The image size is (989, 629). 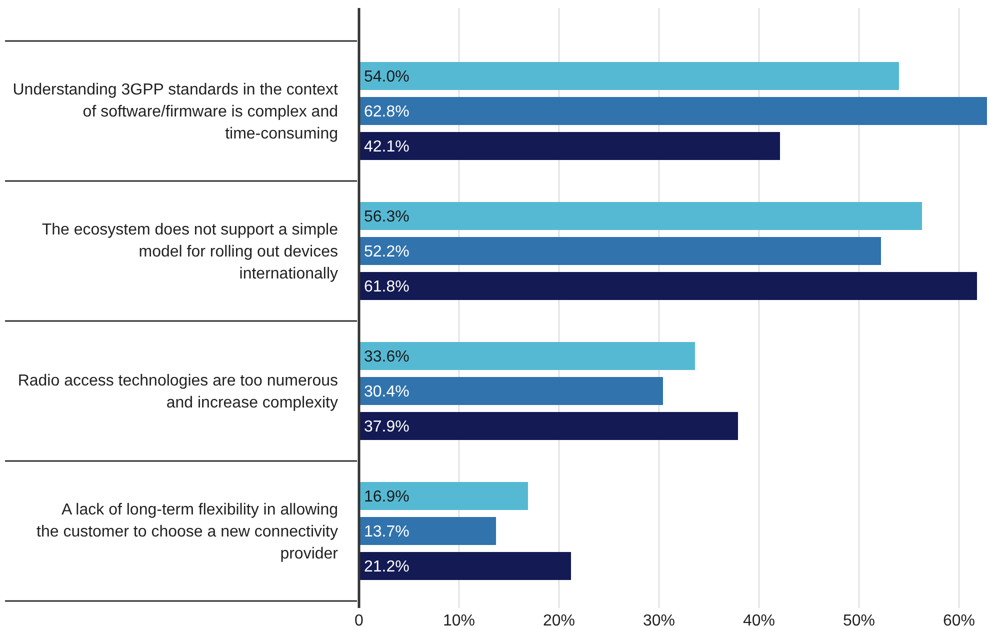 I want to click on data-label: 56.3%, so click(x=387, y=217).